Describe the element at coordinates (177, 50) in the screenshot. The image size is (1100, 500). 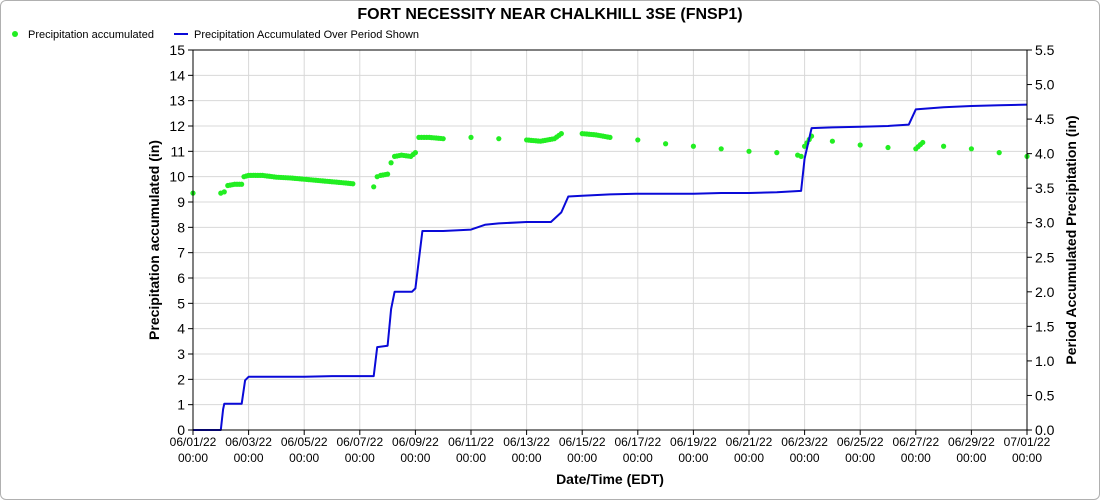
I see `y-tick-label-left: 15` at that location.